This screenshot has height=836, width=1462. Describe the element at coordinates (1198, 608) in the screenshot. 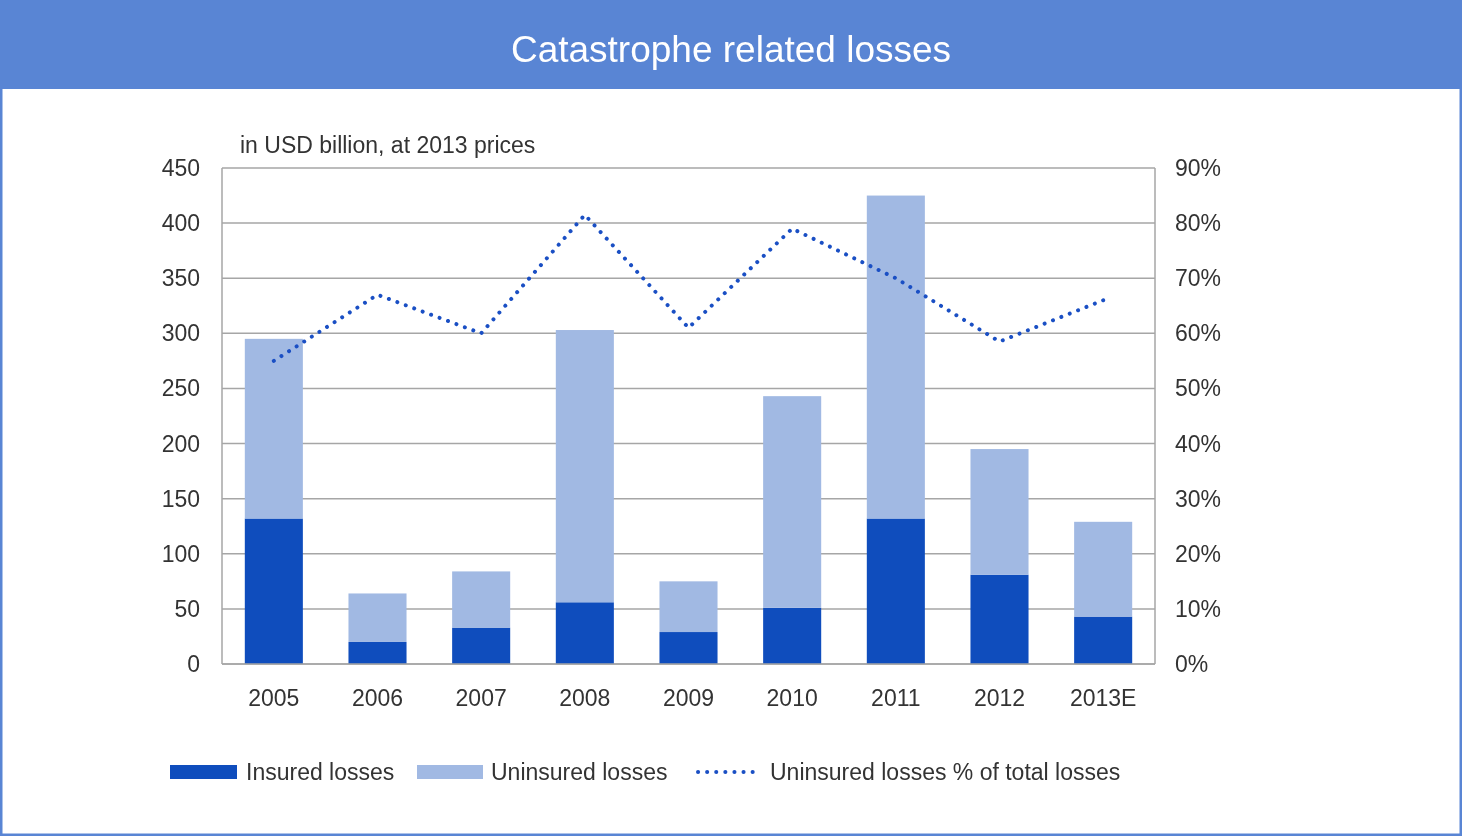

I see `y2-tick-label: 10%` at that location.